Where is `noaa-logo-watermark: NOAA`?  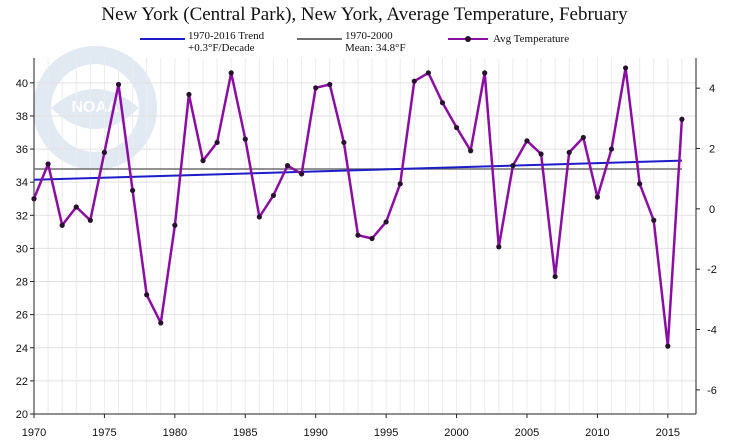
noaa-logo-watermark: NOAA is located at coordinates (95, 108).